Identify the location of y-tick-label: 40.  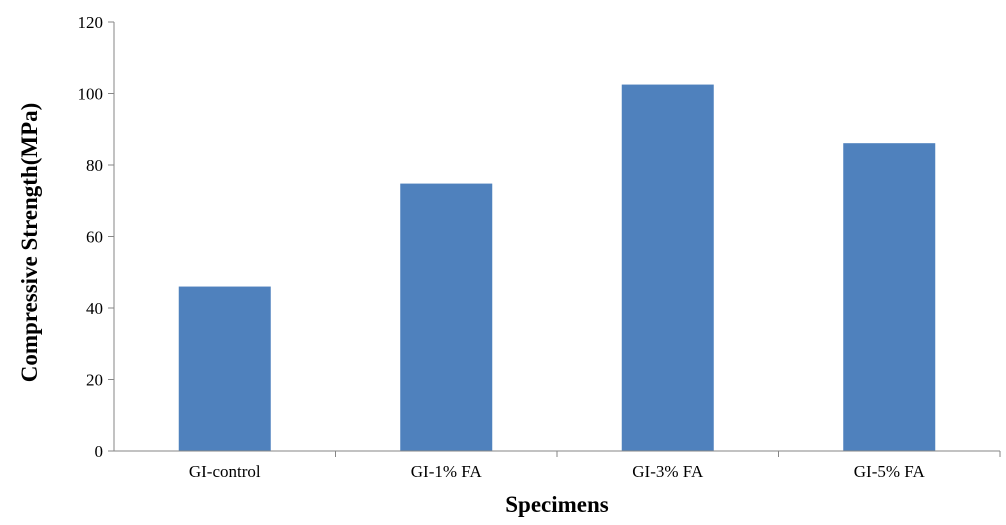
(94, 308).